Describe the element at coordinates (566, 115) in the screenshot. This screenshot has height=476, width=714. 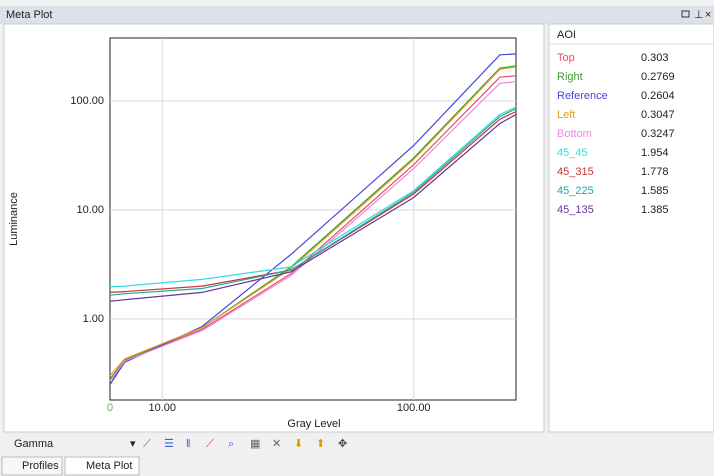
I see `legend-entry: Left` at that location.